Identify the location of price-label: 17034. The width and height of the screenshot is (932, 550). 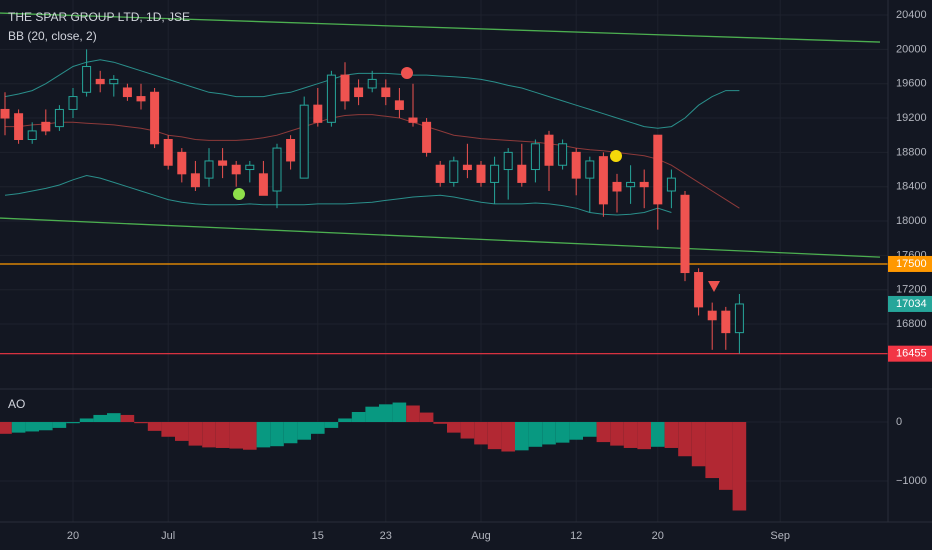
(911, 304).